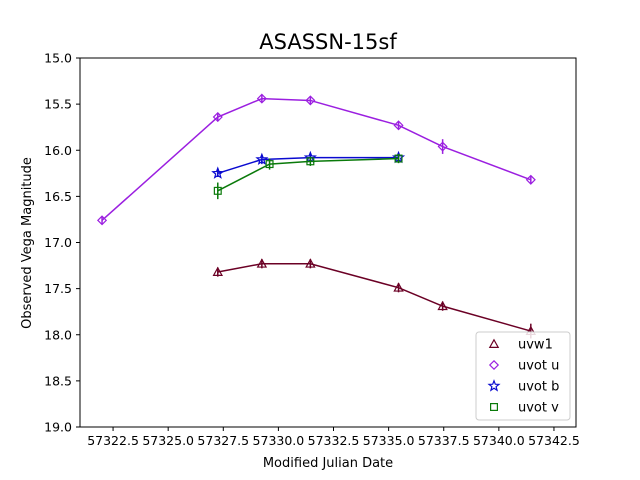 The image size is (640, 480). What do you see at coordinates (554, 440) in the screenshot?
I see `x-tick-label: 57342.5` at bounding box center [554, 440].